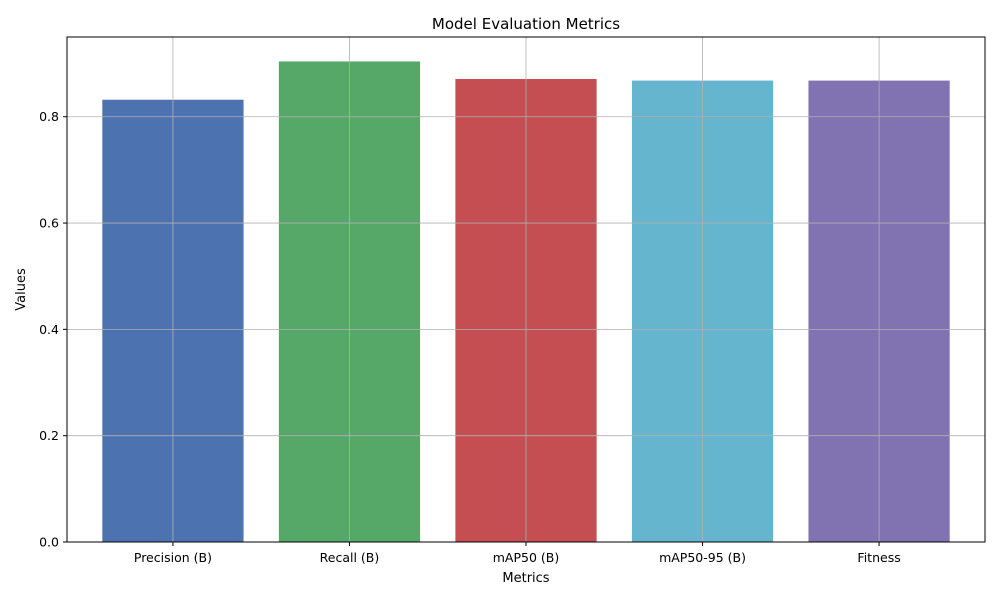 The width and height of the screenshot is (1000, 604). I want to click on y-tick-label: 0.2, so click(49, 435).